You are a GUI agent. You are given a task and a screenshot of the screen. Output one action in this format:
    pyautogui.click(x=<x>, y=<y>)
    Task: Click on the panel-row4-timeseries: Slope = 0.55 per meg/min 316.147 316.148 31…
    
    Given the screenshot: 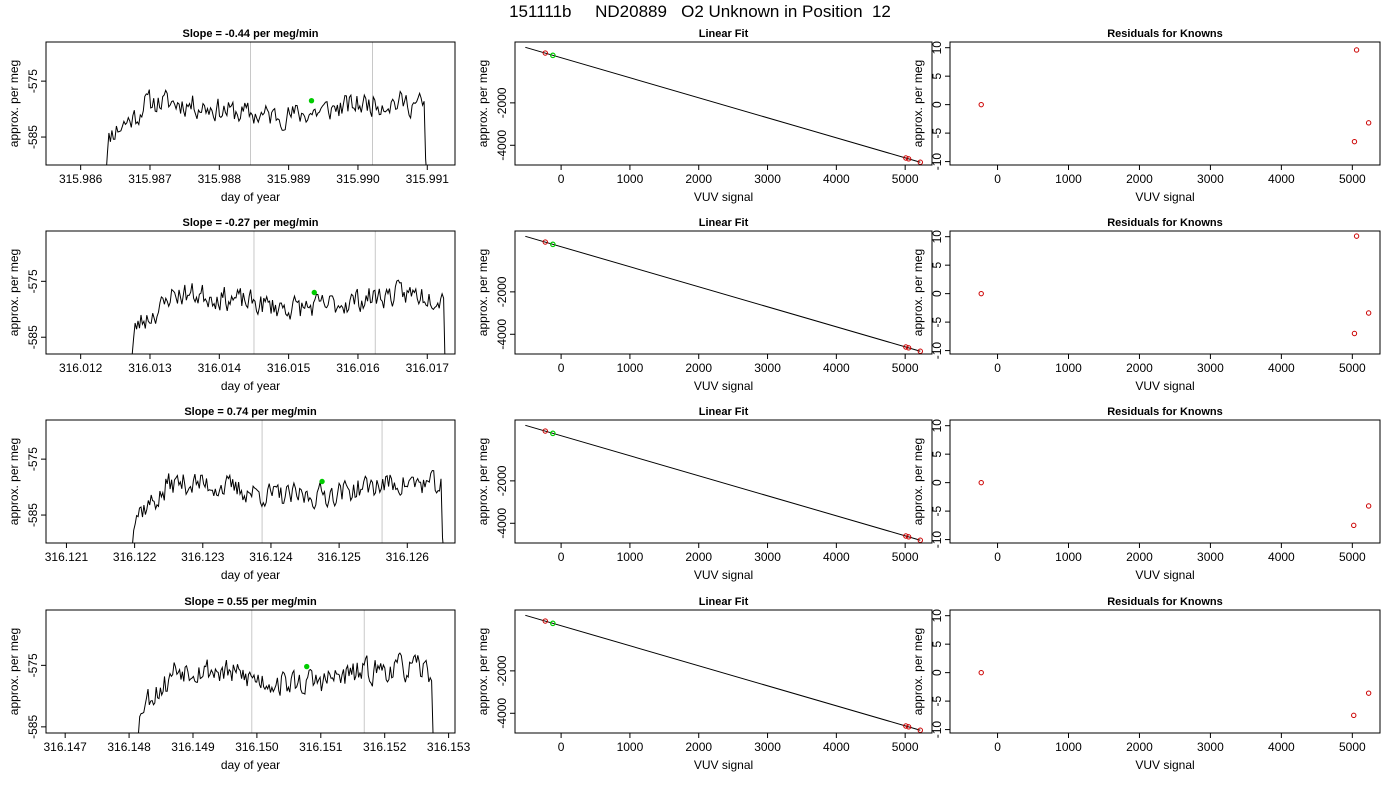 What is the action you would take?
    pyautogui.click(x=239, y=684)
    